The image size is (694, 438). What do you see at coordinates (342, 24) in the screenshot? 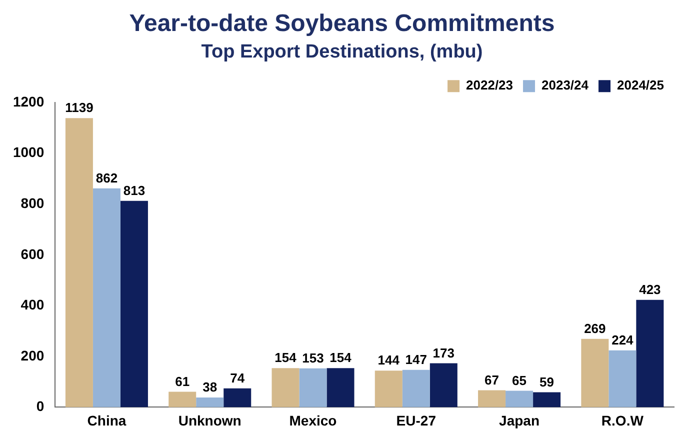
I see `chart-title: Year-to-date Soybeans Commitments` at bounding box center [342, 24].